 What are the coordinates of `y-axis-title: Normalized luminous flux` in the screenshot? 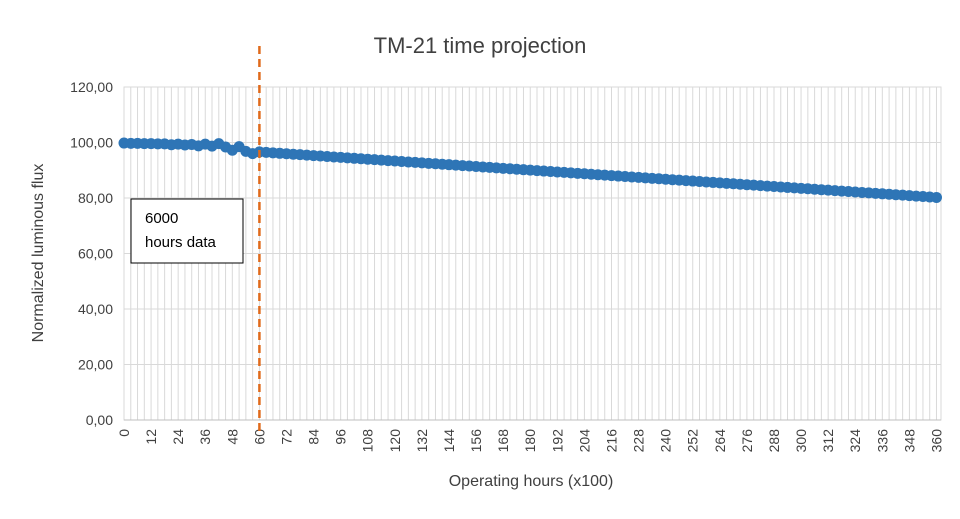 It's located at (38, 253).